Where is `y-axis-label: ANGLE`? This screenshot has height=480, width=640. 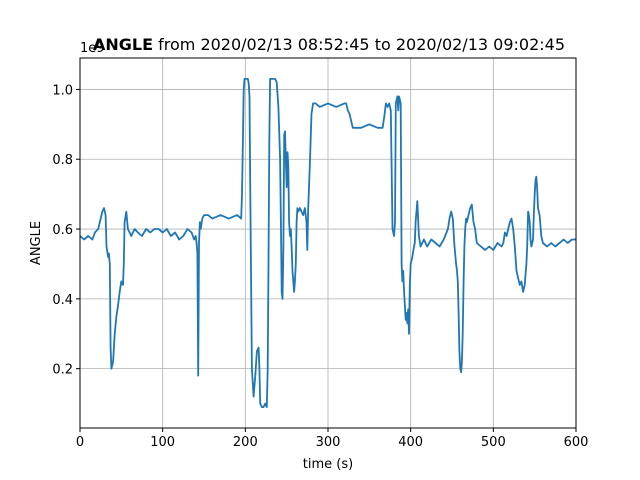
y-axis-label: ANGLE is located at coordinates (36, 243).